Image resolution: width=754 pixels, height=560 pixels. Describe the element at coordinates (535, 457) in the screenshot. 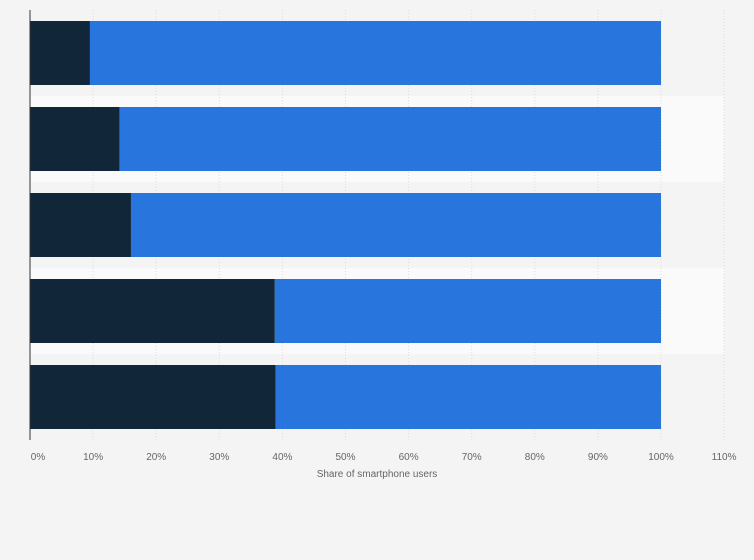

I see `x-tick-label: 80%` at that location.